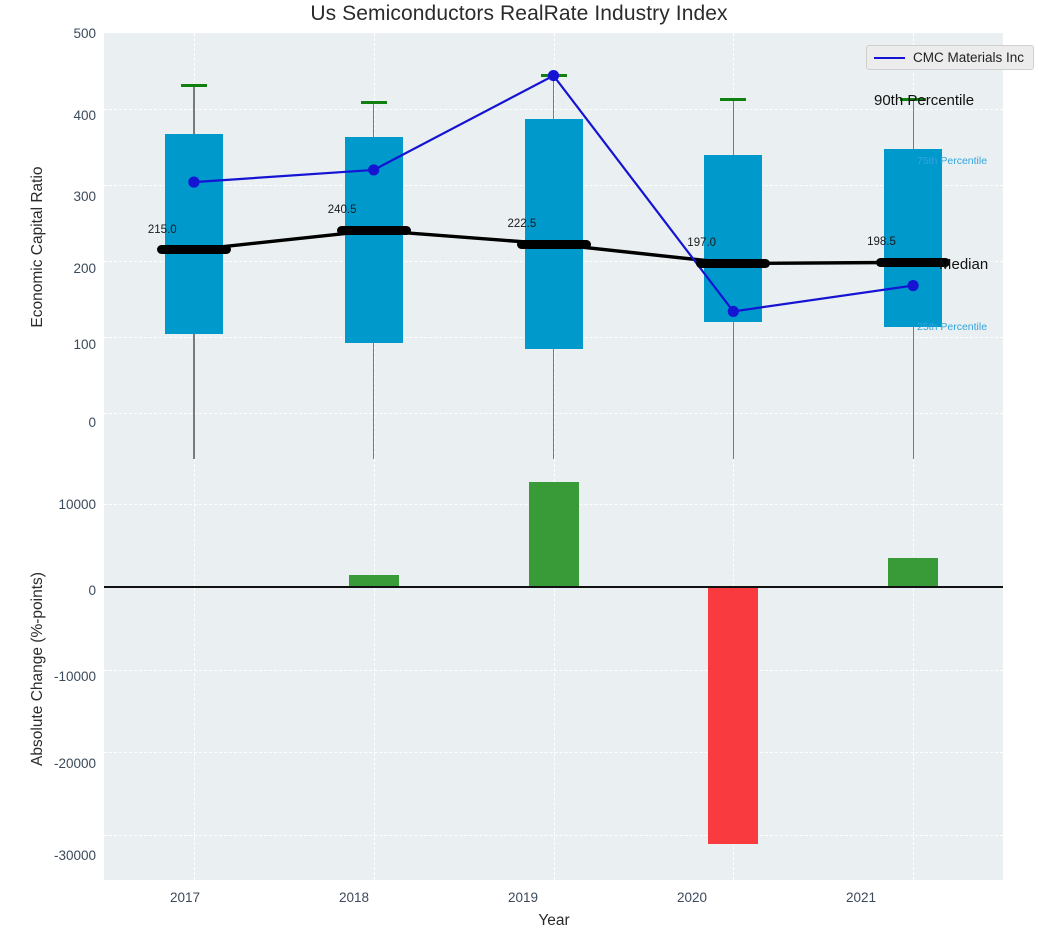  Describe the element at coordinates (373, 240) in the screenshot. I see `iqr-bar-2018` at that location.